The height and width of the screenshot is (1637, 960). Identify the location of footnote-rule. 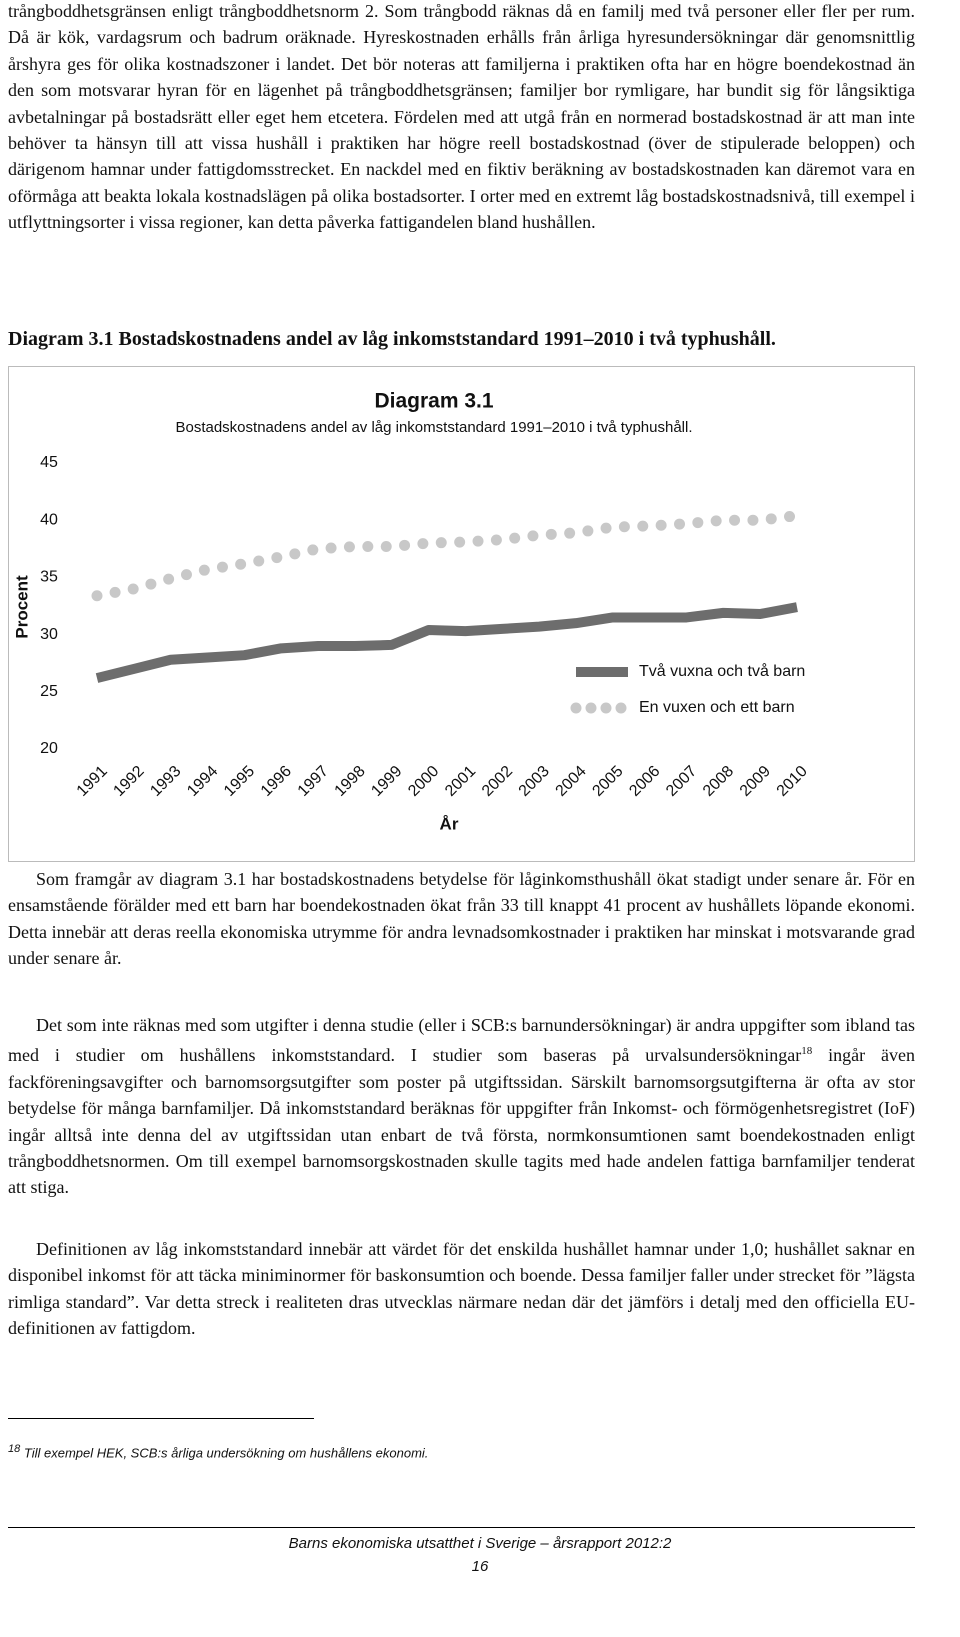
(161, 1418).